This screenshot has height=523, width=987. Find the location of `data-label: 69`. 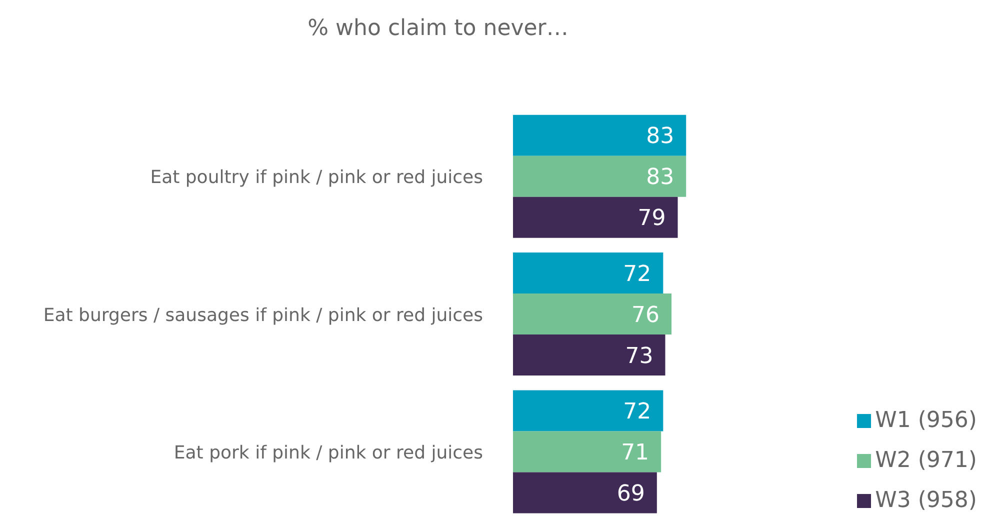

data-label: 69 is located at coordinates (630, 494).